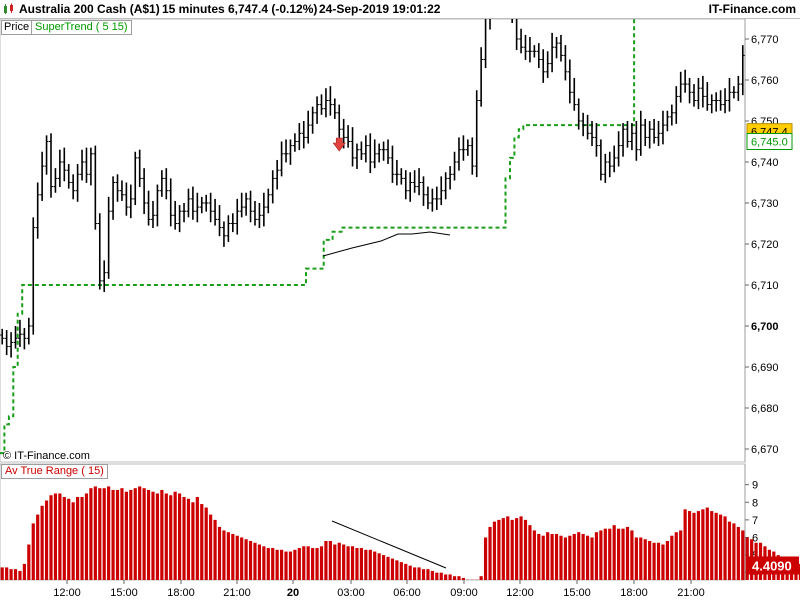 The image size is (800, 600). Describe the element at coordinates (386, 244) in the screenshot. I see `price-trend-line` at that location.